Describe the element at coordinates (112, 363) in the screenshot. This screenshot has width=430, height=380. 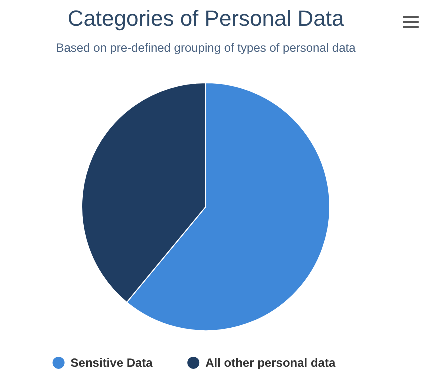
I see `legend-label: Sensitive Data` at that location.